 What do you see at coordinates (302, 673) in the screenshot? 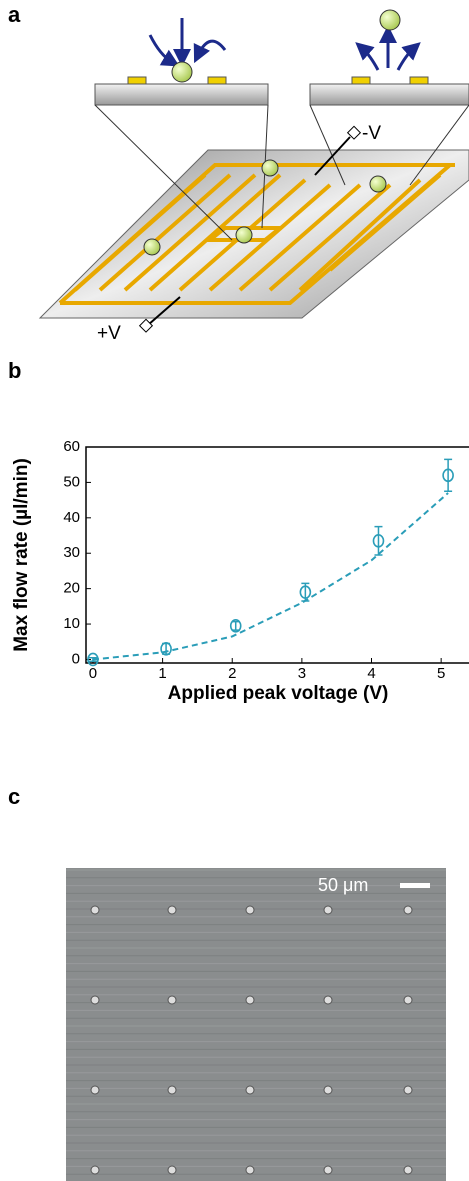
I see `x-tick-label: 3` at bounding box center [302, 673].